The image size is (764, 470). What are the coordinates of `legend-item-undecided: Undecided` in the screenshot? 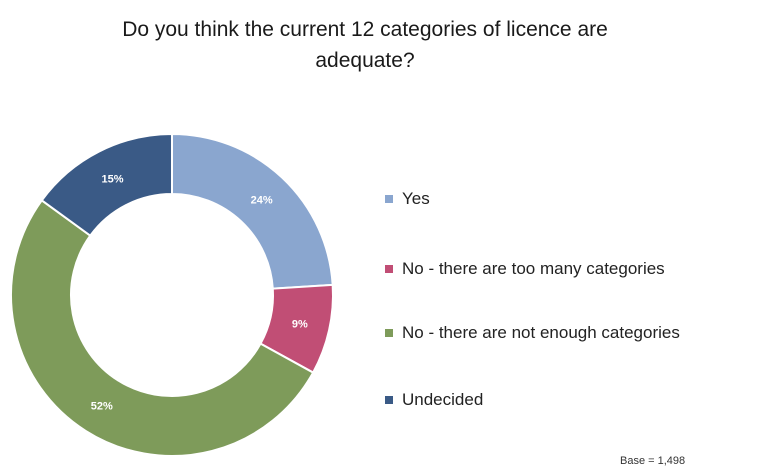 It's located at (434, 400).